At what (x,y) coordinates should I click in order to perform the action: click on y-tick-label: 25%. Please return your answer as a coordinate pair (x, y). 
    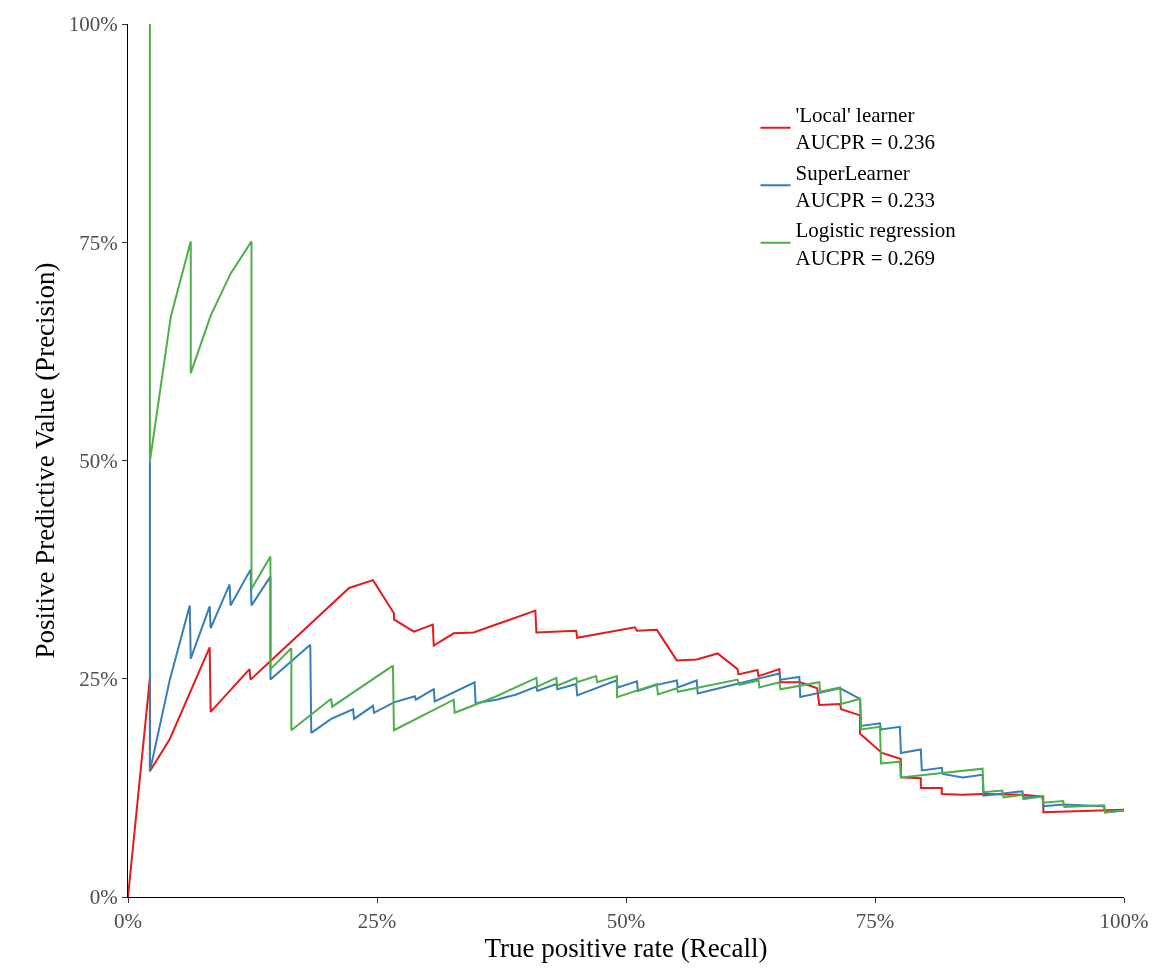
    Looking at the image, I should click on (98, 679).